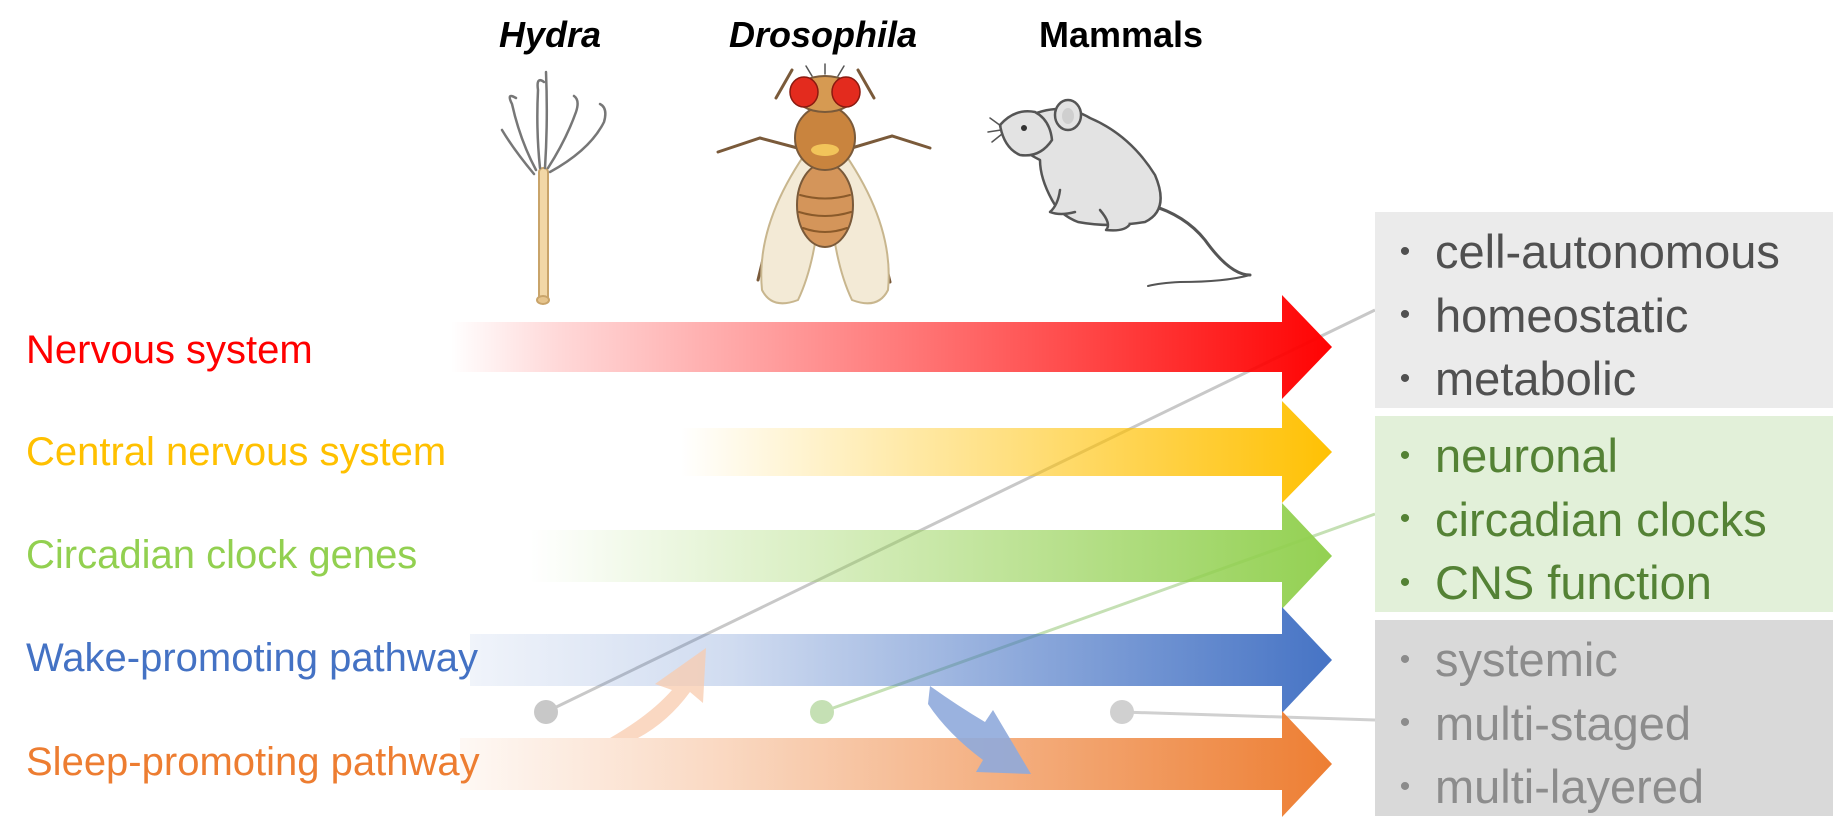  What do you see at coordinates (553, 187) in the screenshot?
I see `hydra-icon` at bounding box center [553, 187].